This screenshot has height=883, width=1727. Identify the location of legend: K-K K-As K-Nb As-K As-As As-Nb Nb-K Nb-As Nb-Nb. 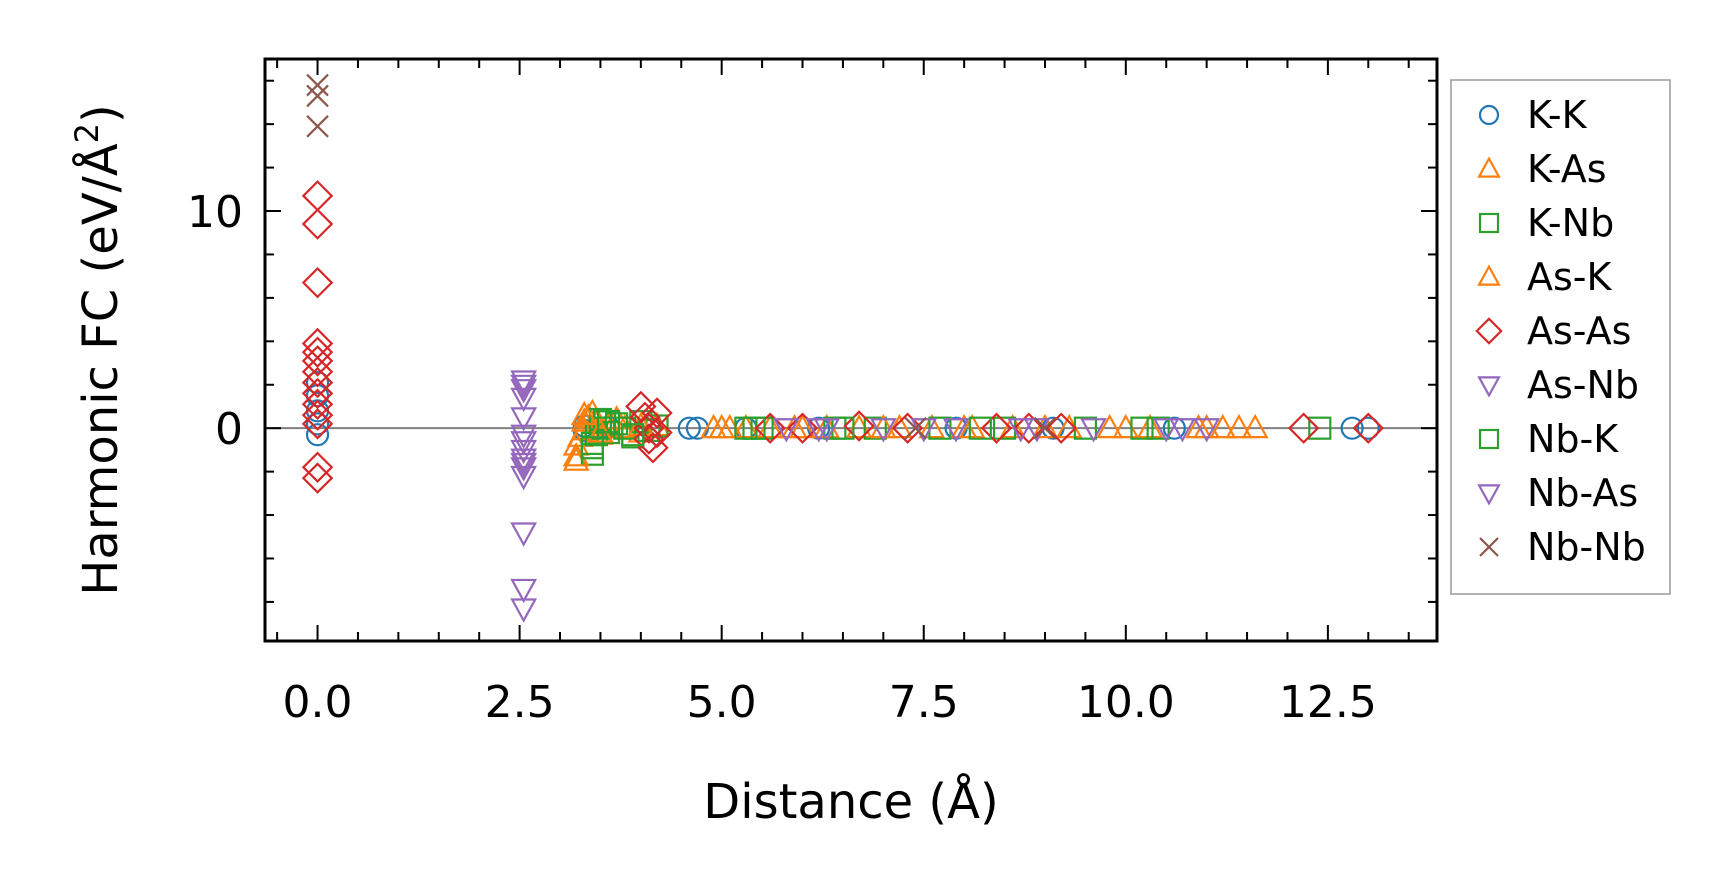
(1560, 337).